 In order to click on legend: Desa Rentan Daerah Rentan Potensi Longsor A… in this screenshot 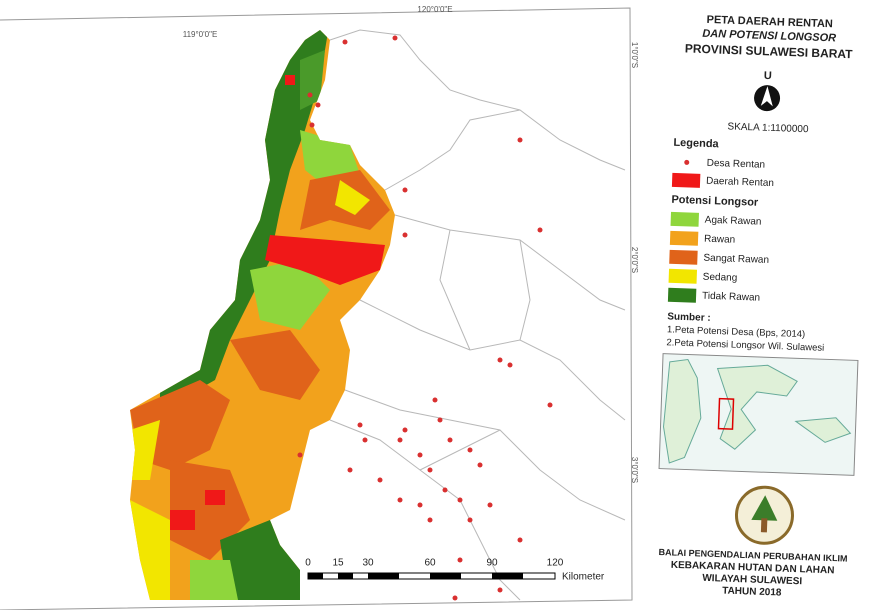, I will do `click(745, 256)`.